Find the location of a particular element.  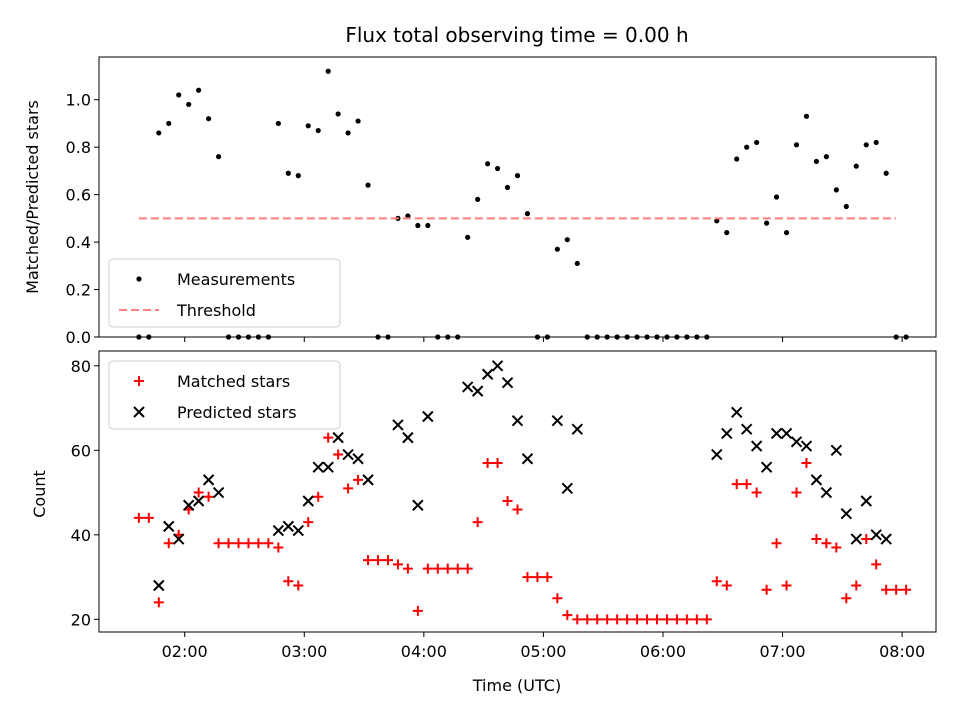

x-tick-label: 06:00 is located at coordinates (663, 651).